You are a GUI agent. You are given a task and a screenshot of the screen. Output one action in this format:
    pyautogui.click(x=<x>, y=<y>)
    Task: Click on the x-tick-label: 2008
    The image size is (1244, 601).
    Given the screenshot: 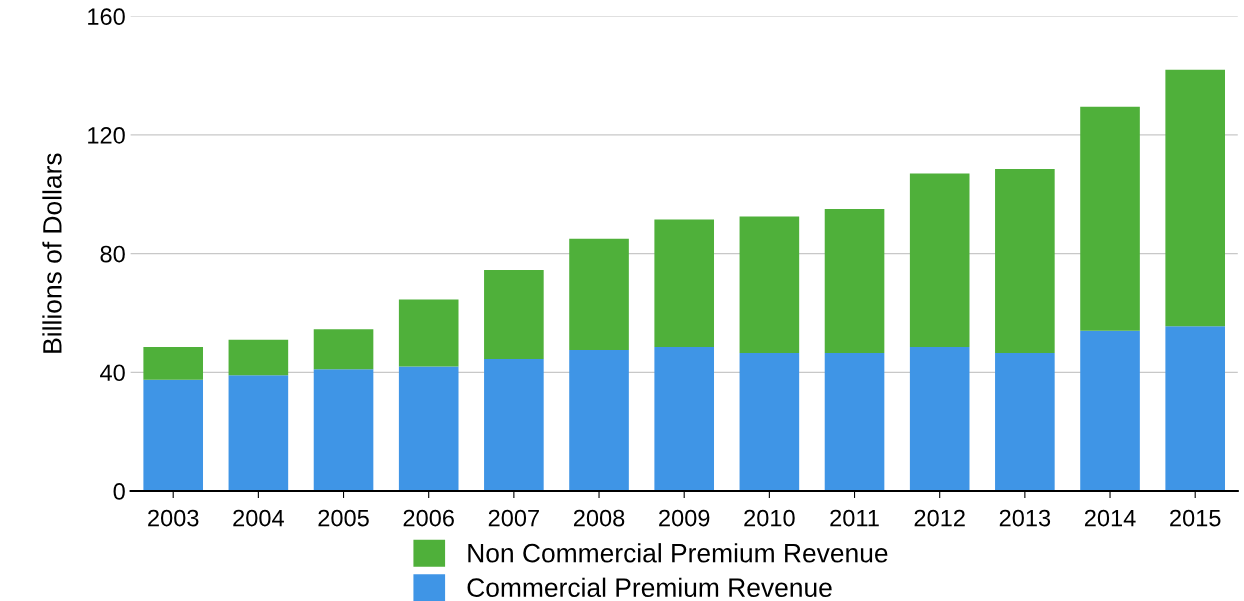 What is the action you would take?
    pyautogui.click(x=599, y=518)
    